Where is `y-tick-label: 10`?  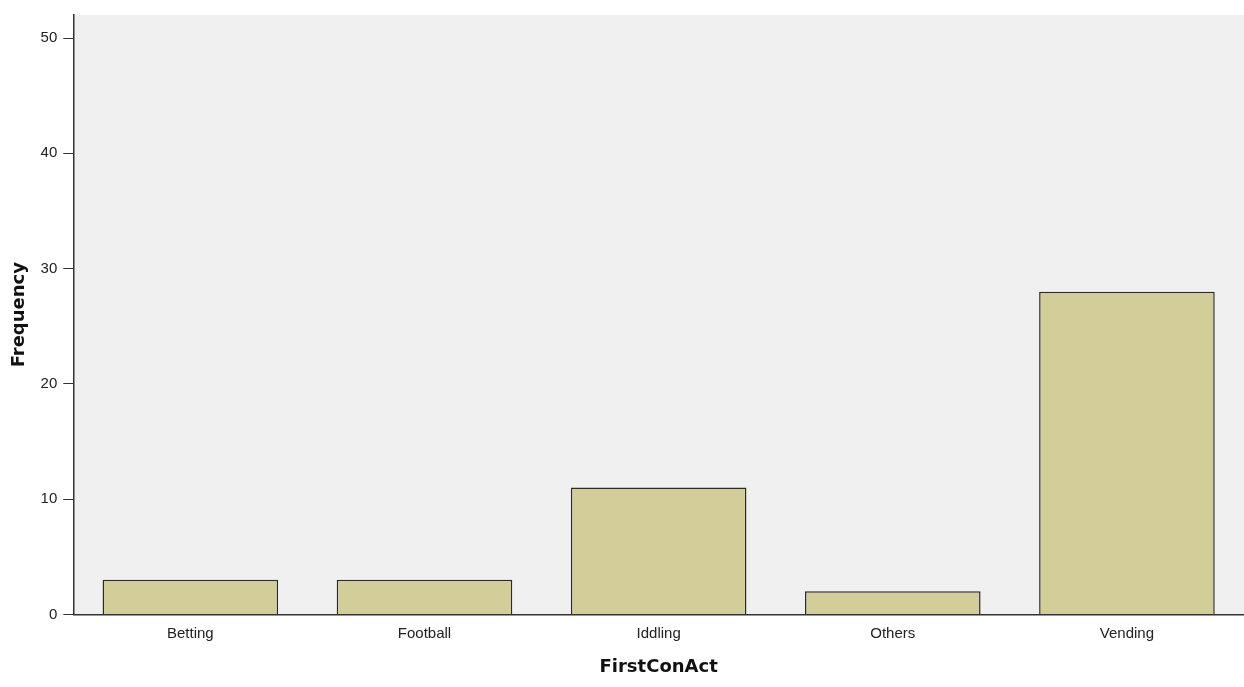 y-tick-label: 10 is located at coordinates (49, 498).